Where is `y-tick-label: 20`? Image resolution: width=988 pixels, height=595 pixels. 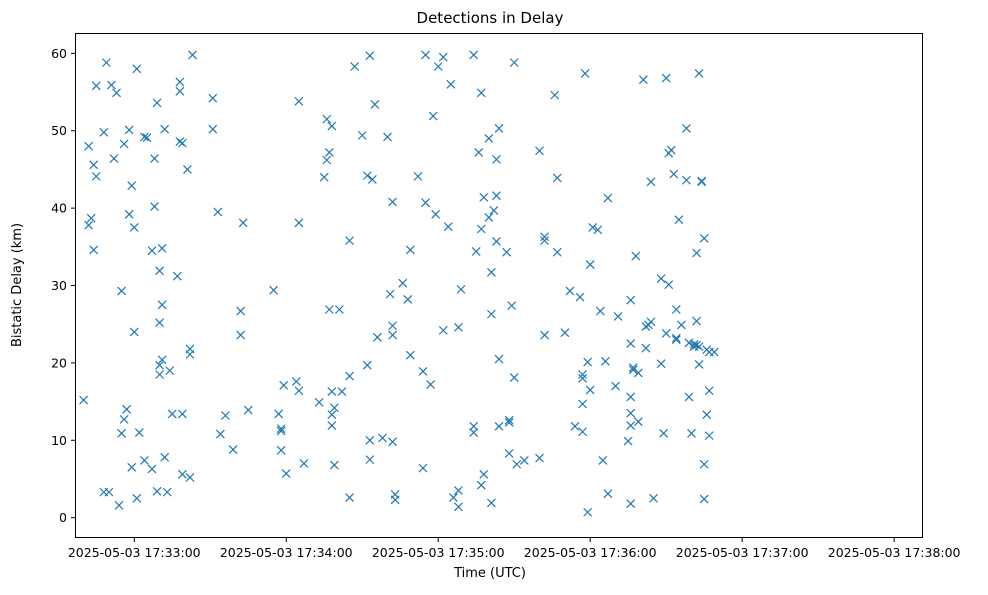
y-tick-label: 20 is located at coordinates (59, 362).